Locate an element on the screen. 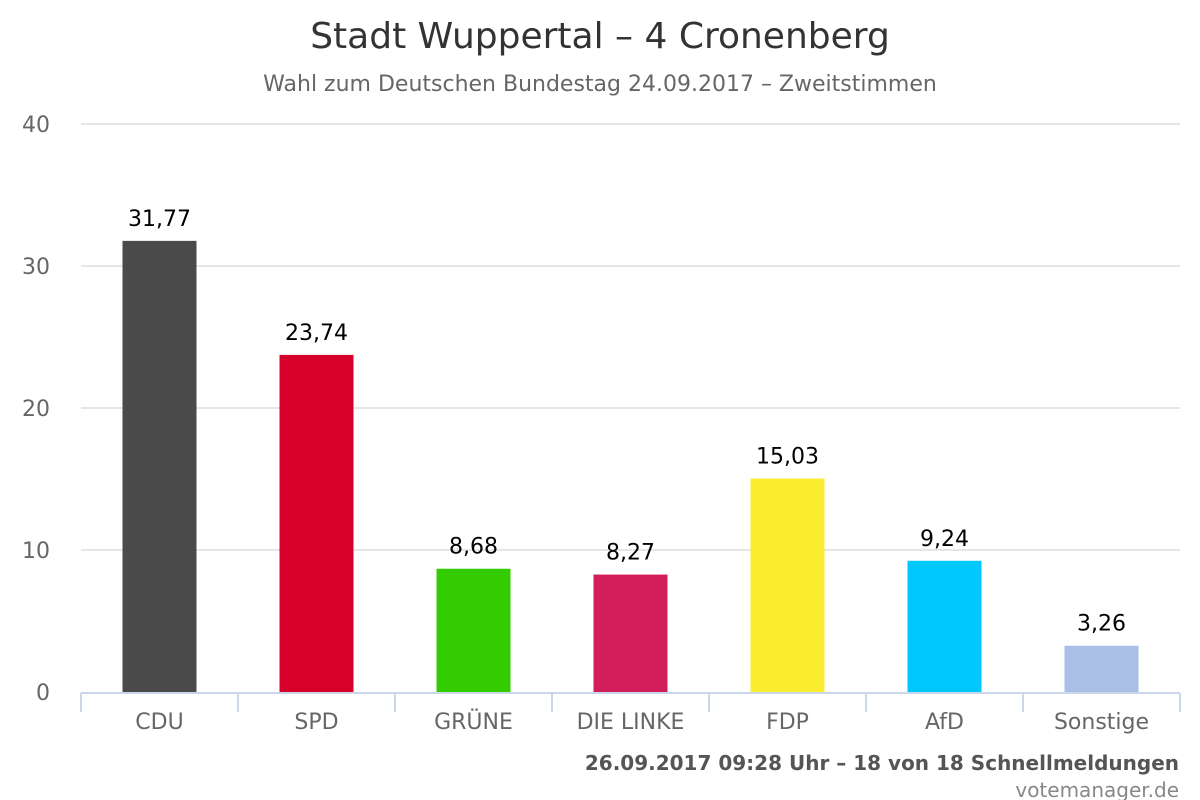 This screenshot has height=800, width=1200. y-tick-label: 40 is located at coordinates (36, 125).